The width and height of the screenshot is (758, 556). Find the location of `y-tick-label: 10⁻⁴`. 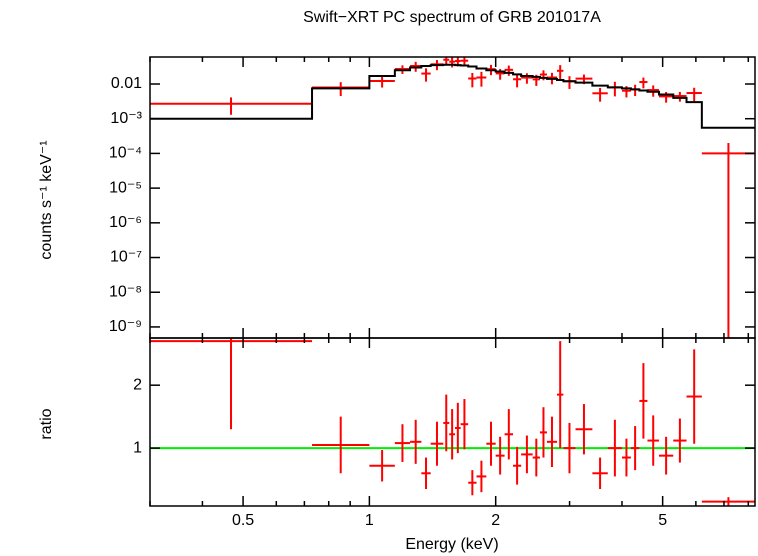

y-tick-label: 10⁻⁴ is located at coordinates (125, 153).